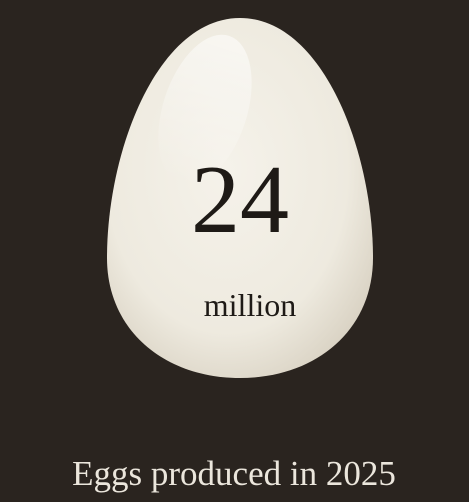  Describe the element at coordinates (234, 473) in the screenshot. I see `caption: Eggs produced in 2025` at that location.